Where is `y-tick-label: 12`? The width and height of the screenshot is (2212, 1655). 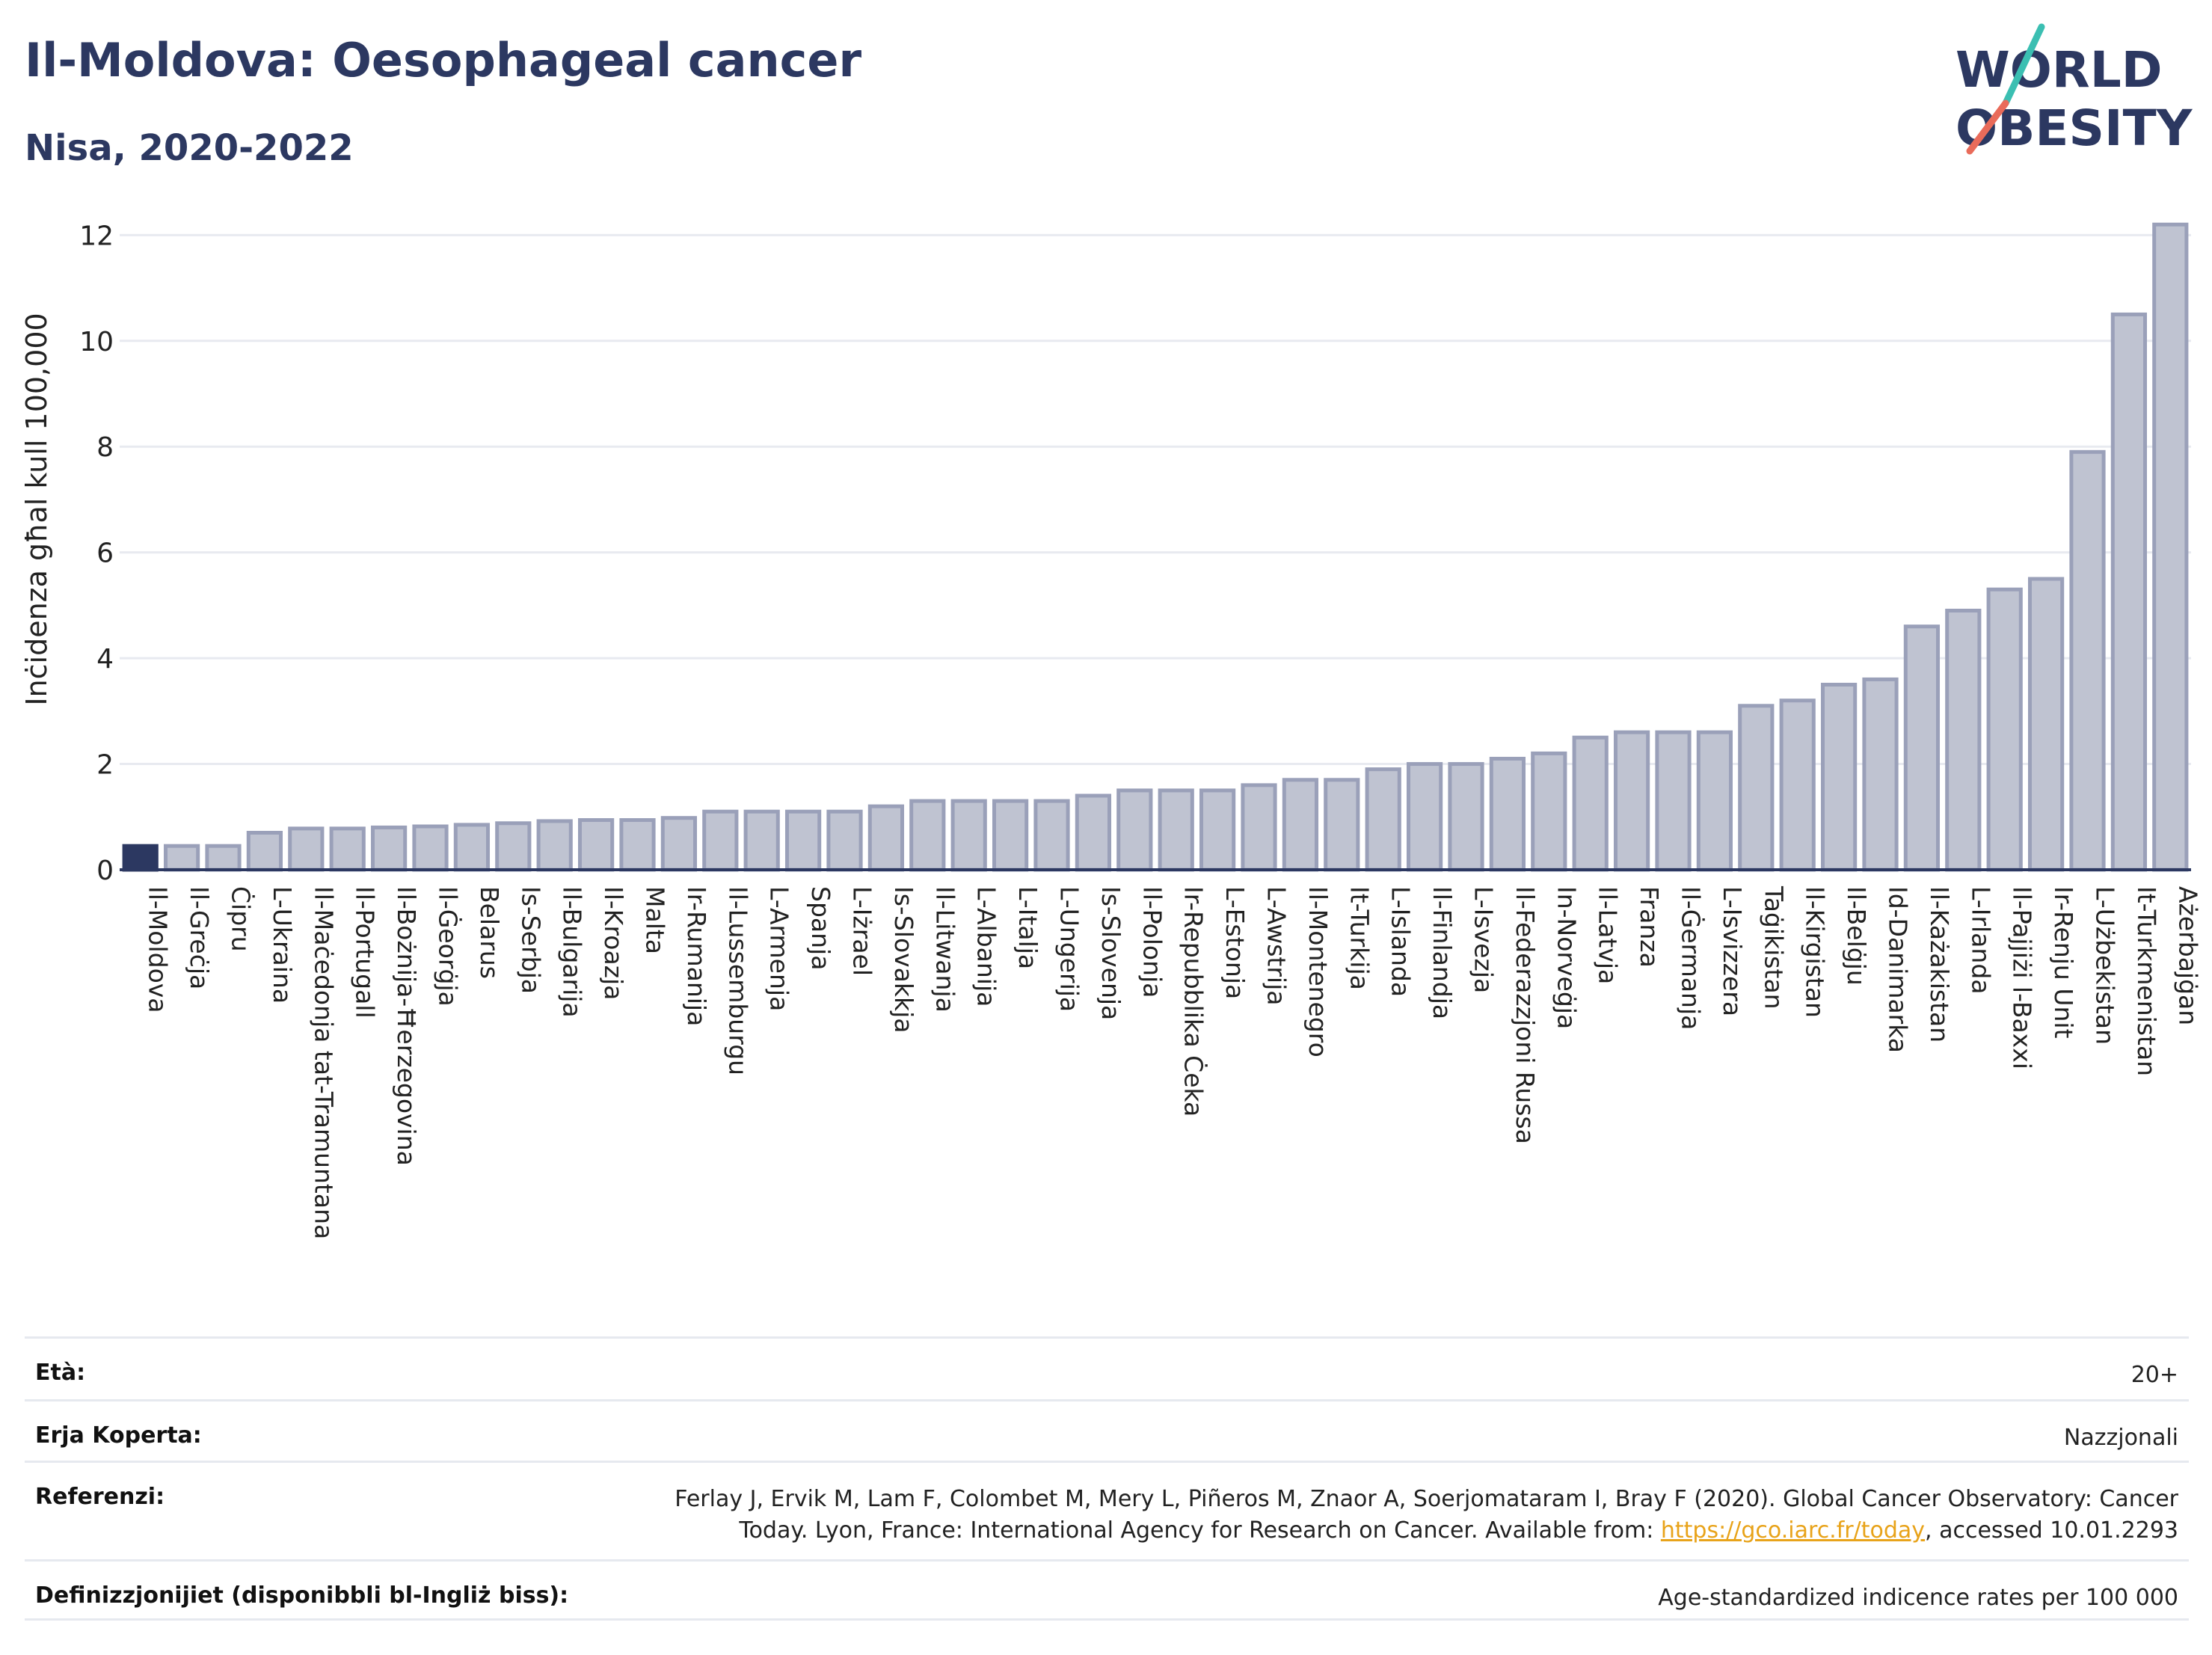 y-tick-label: 12 is located at coordinates (96, 236).